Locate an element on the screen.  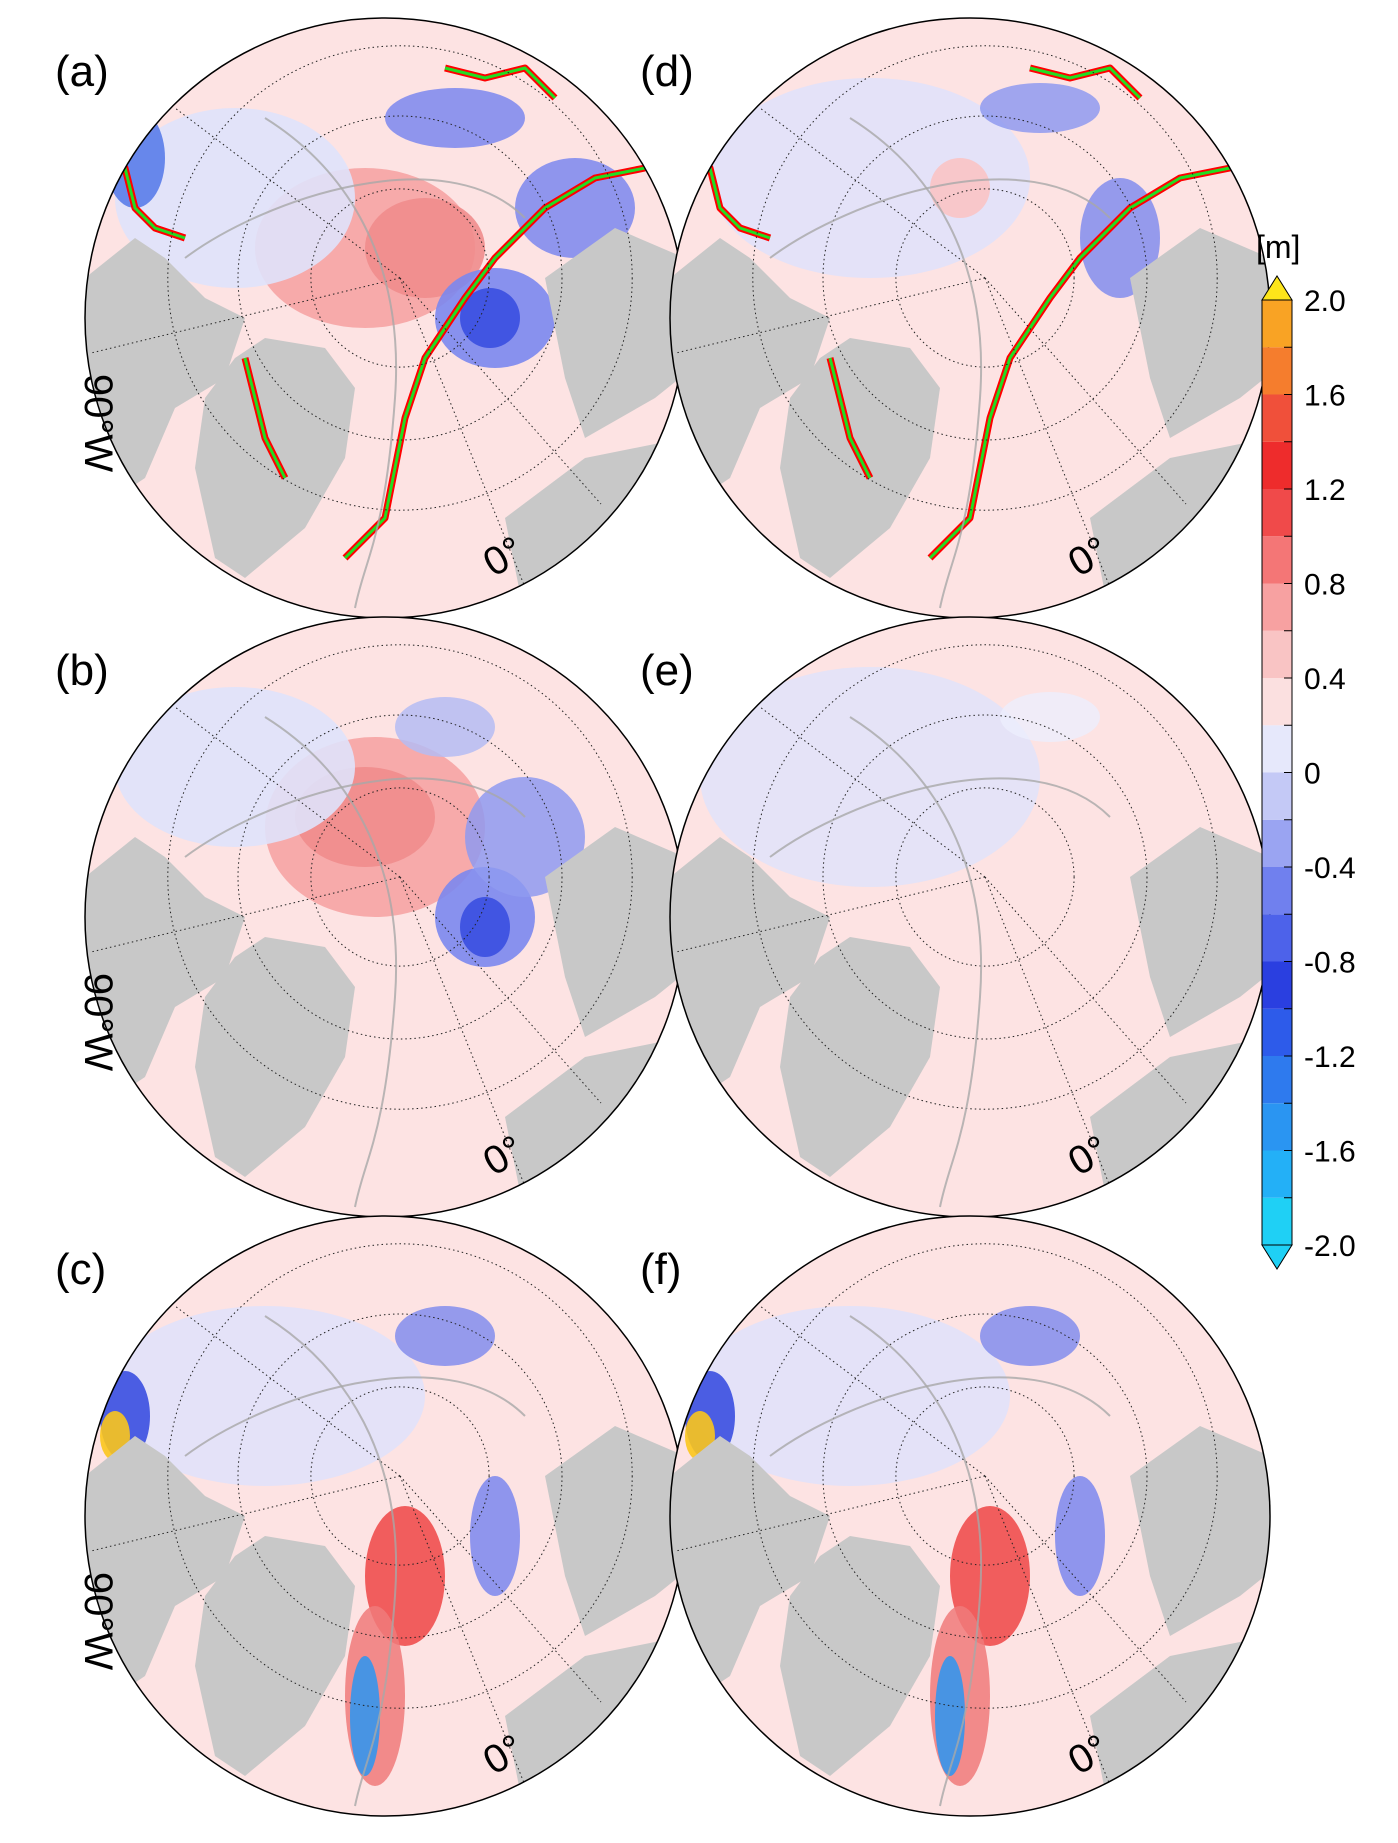
colorbar-unit: [m] is located at coordinates (1278, 247).